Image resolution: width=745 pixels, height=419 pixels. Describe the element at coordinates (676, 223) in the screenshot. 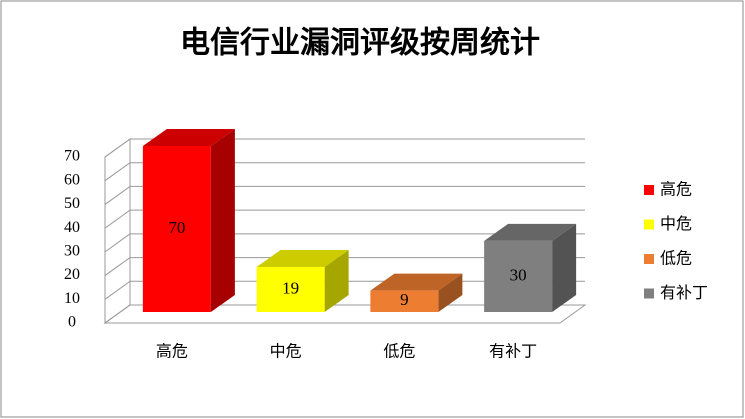

I see `legend-label: 中危` at that location.